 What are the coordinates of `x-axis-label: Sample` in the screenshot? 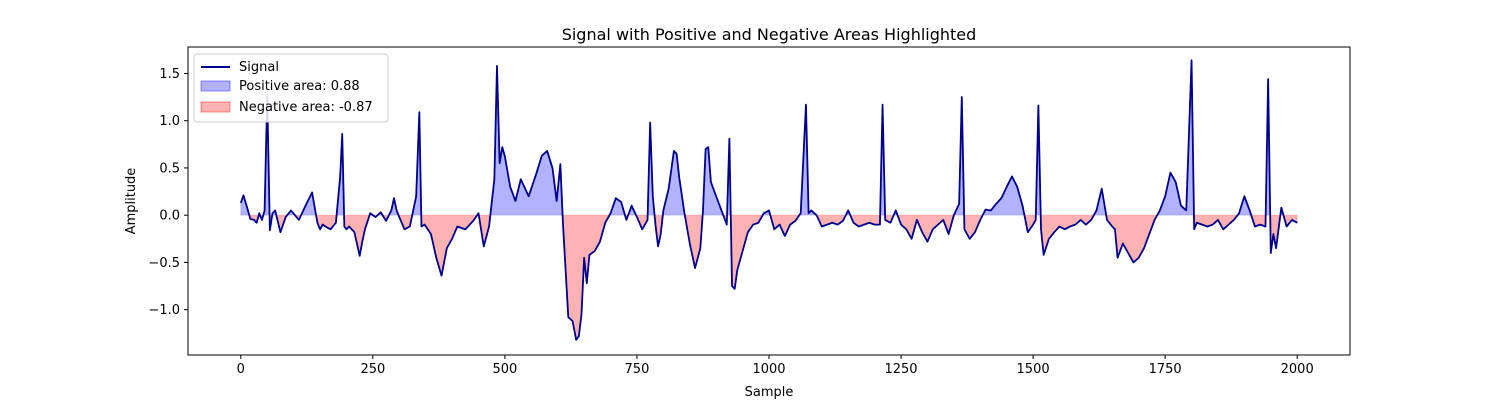 It's located at (769, 392).